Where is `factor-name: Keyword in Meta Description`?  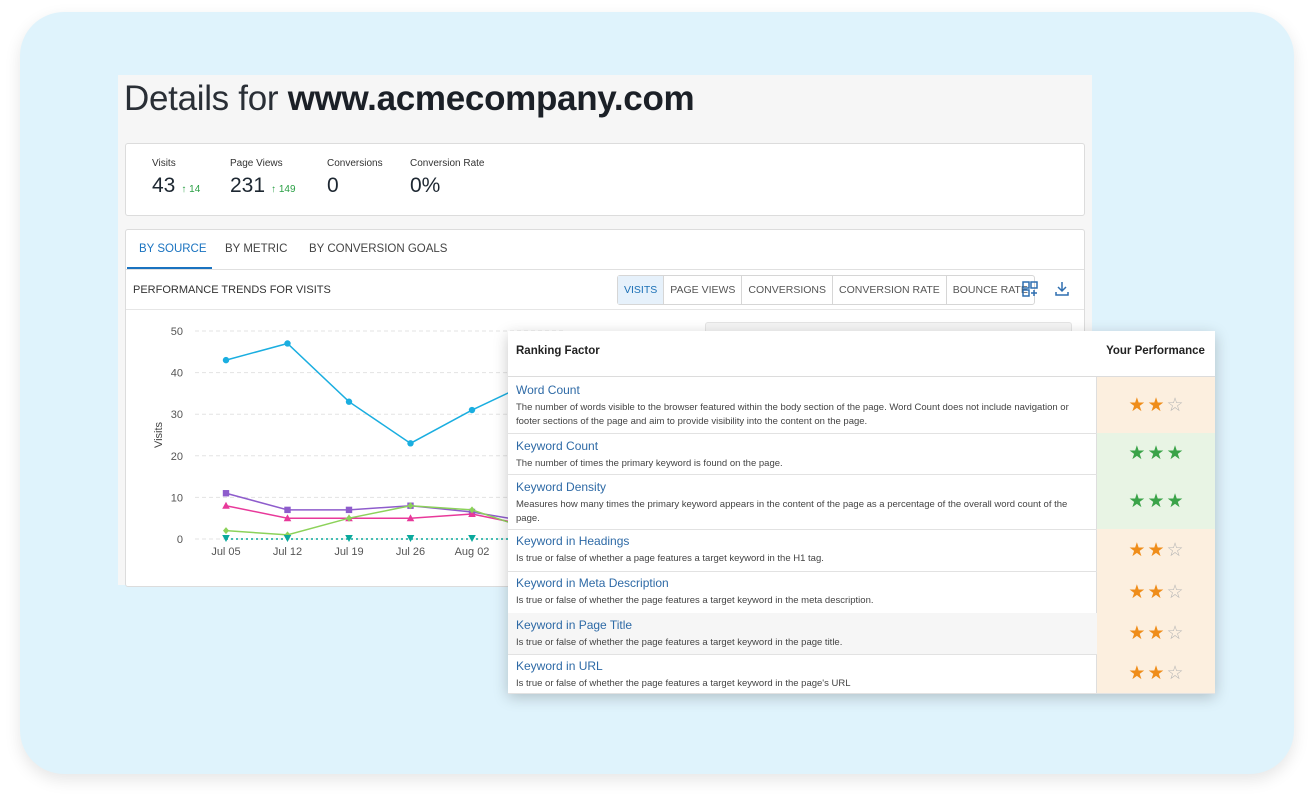 factor-name: Keyword in Meta Description is located at coordinates (592, 583).